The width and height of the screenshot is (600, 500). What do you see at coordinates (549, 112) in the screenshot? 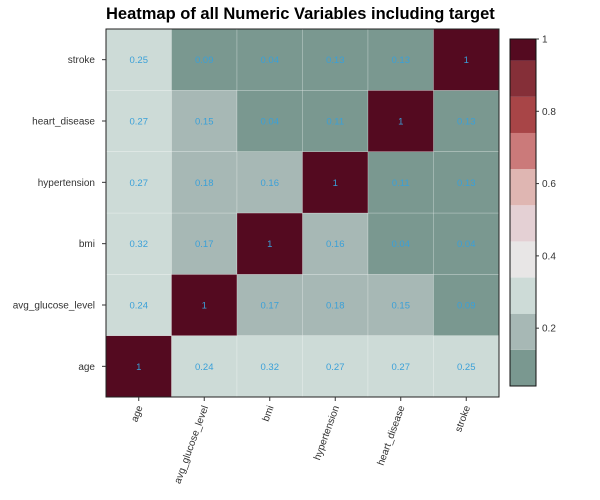
I see `colorbar-tick-label: 0.8` at bounding box center [549, 112].